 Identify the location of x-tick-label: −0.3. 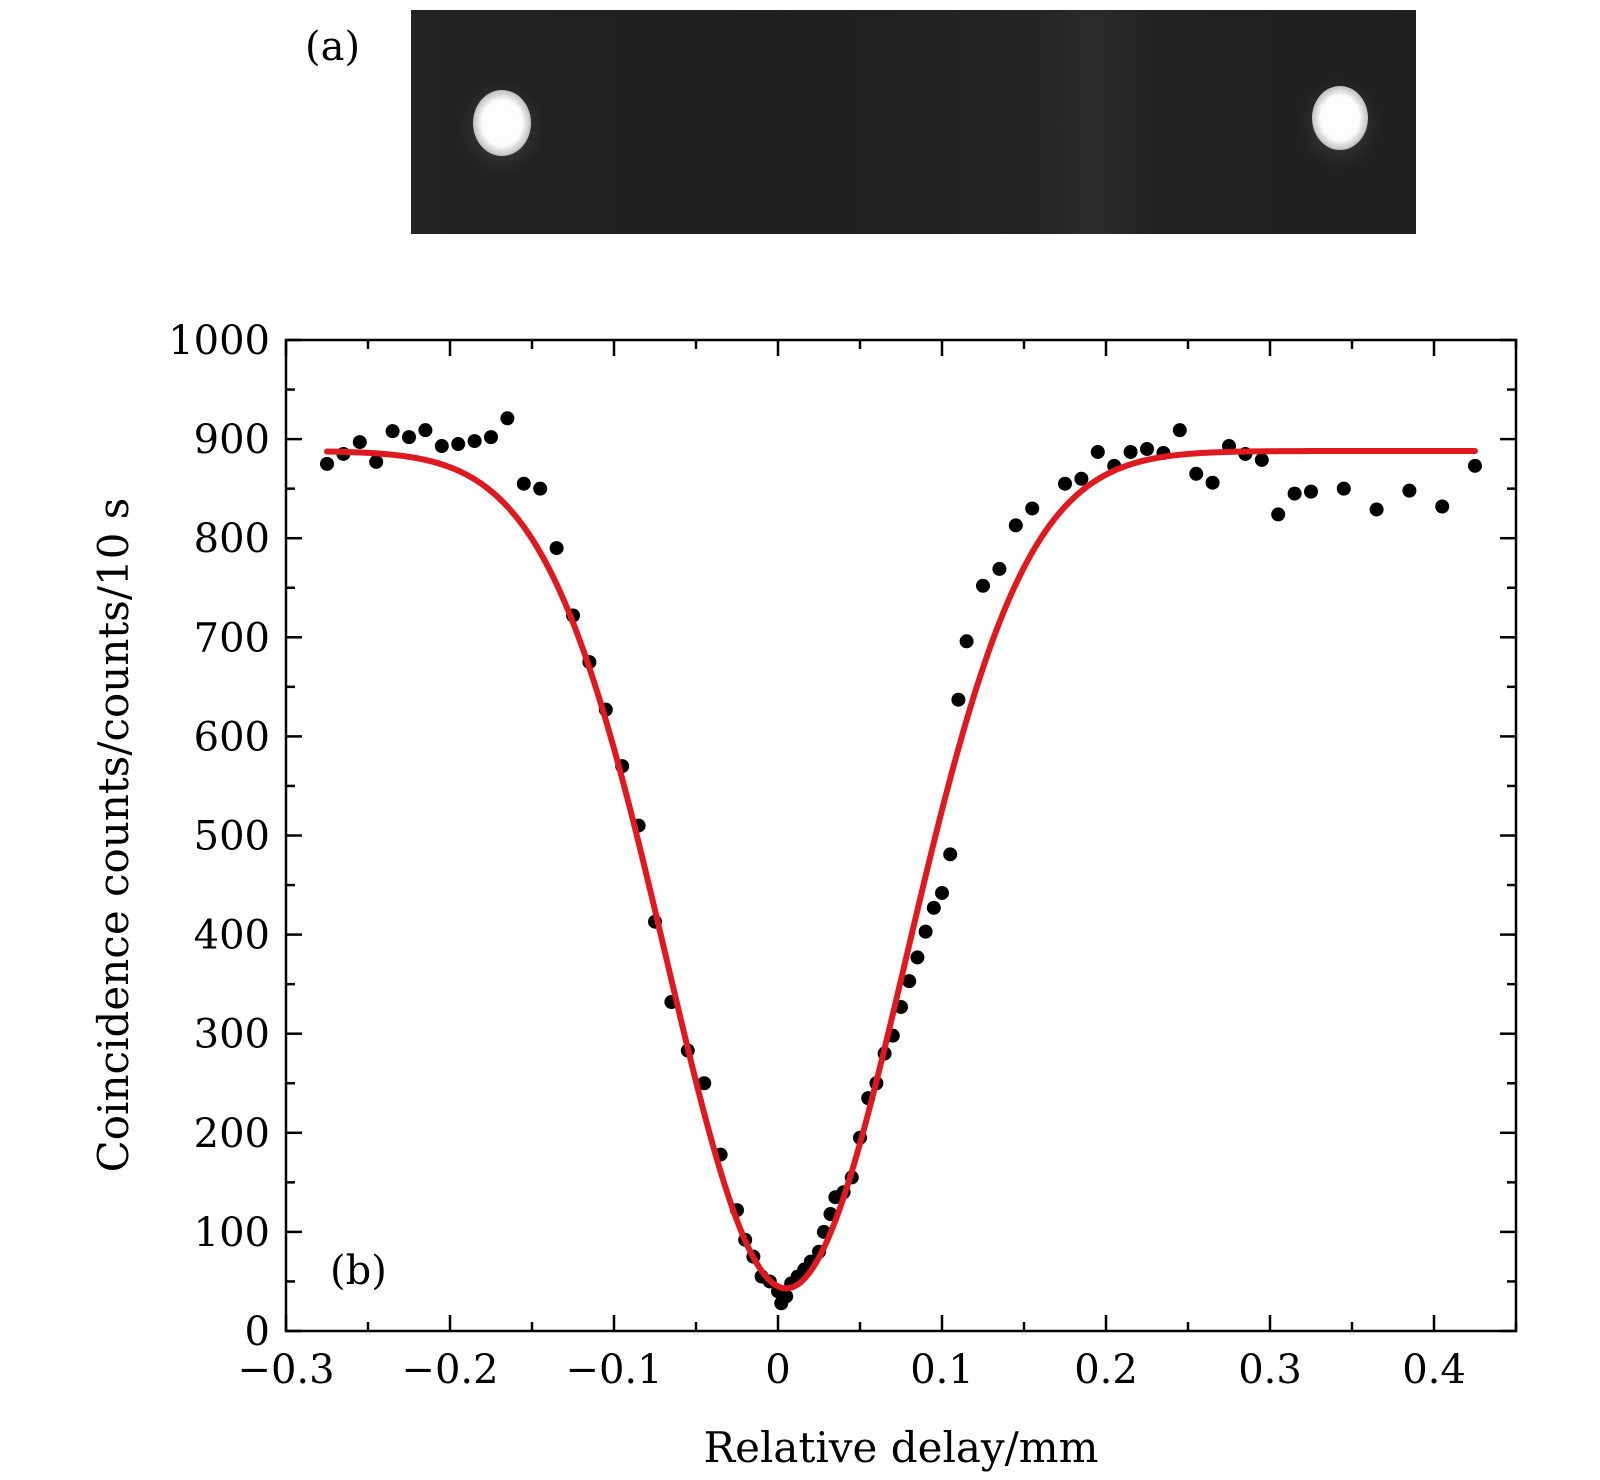
(285, 1370).